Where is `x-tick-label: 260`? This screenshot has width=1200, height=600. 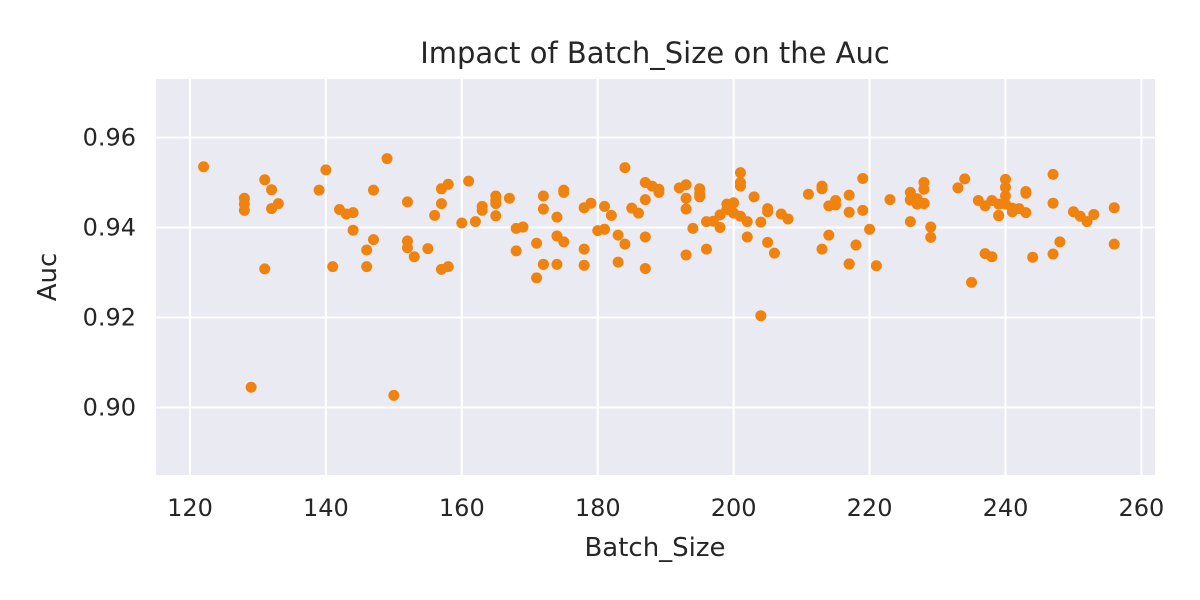
x-tick-label: 260 is located at coordinates (1142, 508).